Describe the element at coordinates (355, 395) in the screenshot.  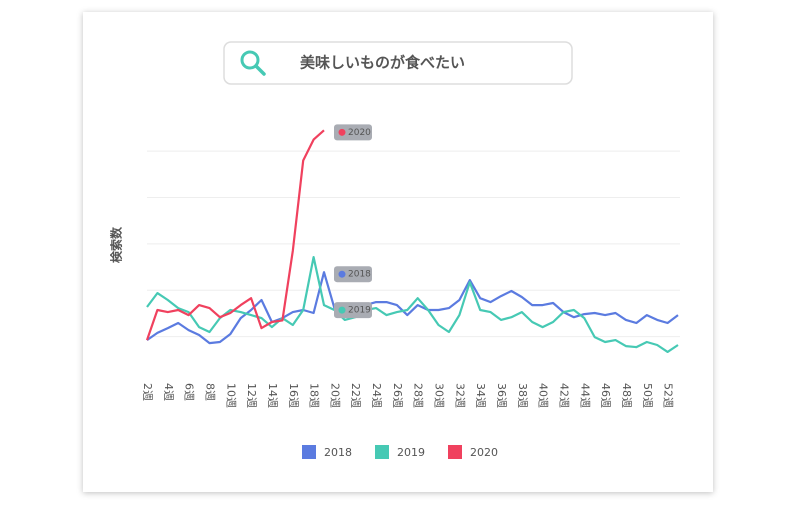
I see `x-tick-label: 22週` at that location.